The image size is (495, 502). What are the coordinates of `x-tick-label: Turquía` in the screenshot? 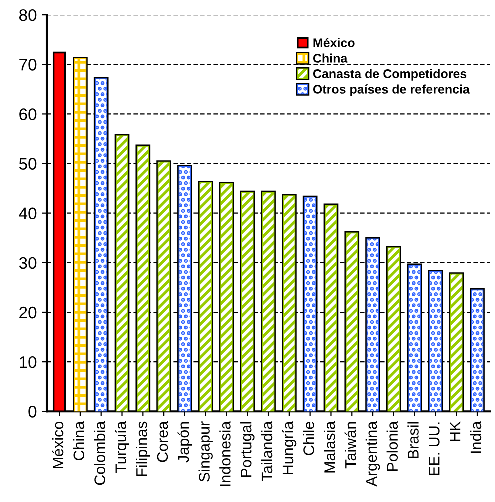 It's located at (122, 447).